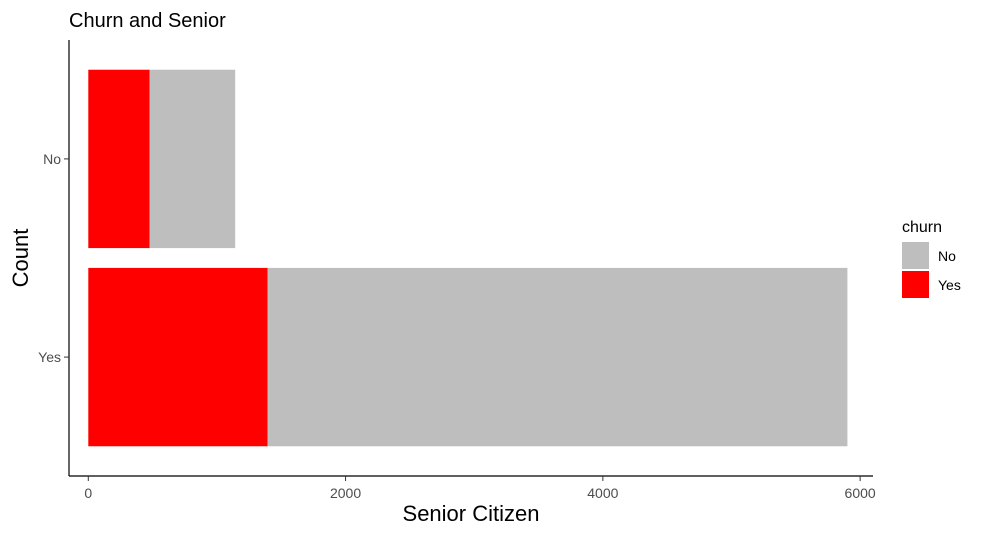  Describe the element at coordinates (119, 159) in the screenshot. I see `bar-no-churn-yes` at that location.